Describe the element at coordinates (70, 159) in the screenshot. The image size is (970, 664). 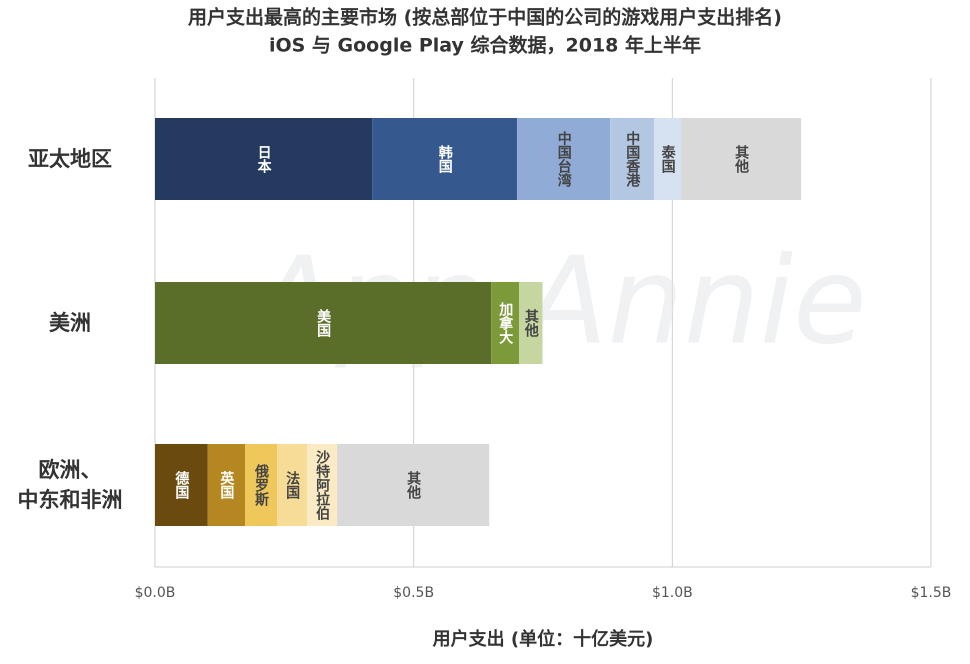
I see `y-tick-label: 亚太地区` at that location.